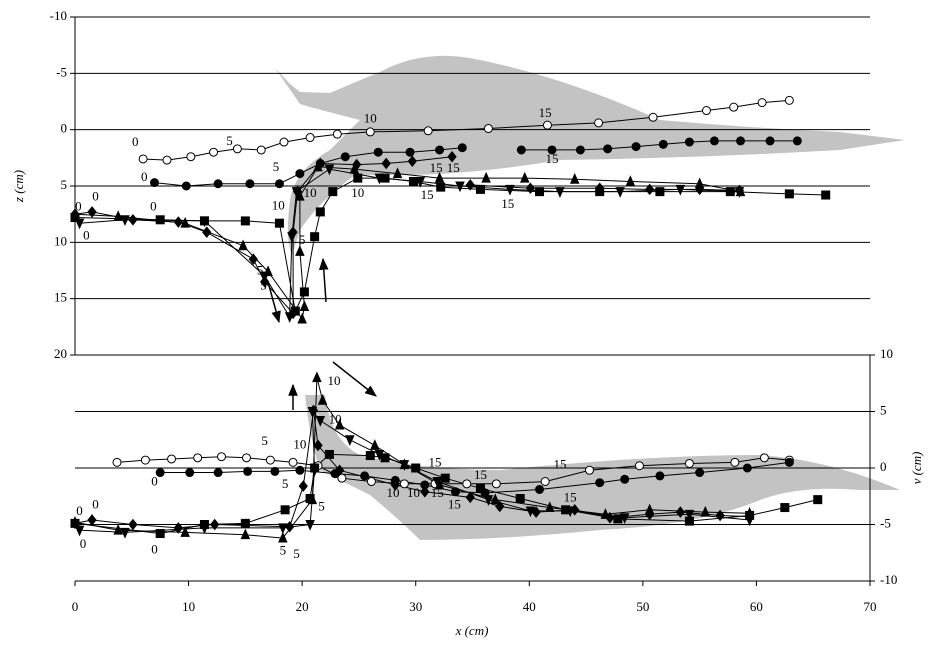  I want to click on y-tick-label: 10, so click(60, 240).